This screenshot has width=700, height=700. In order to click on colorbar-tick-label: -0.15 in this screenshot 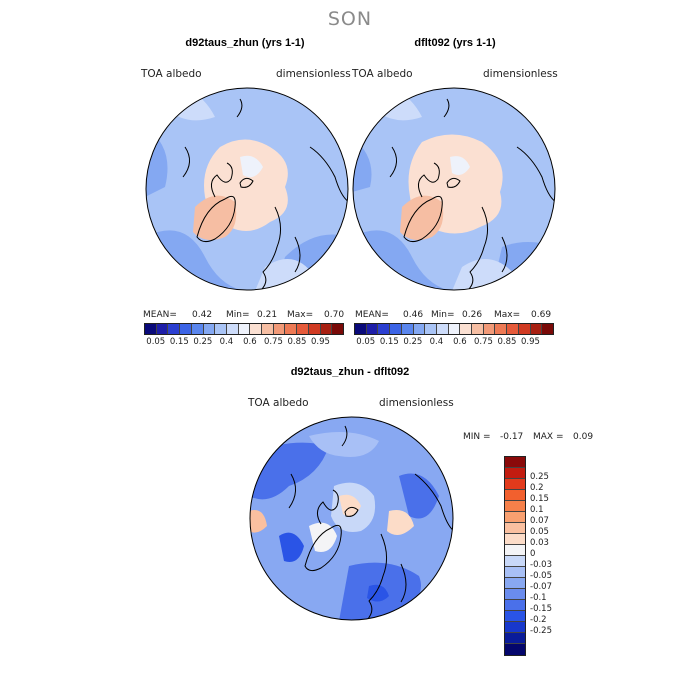, I will do `click(541, 609)`.